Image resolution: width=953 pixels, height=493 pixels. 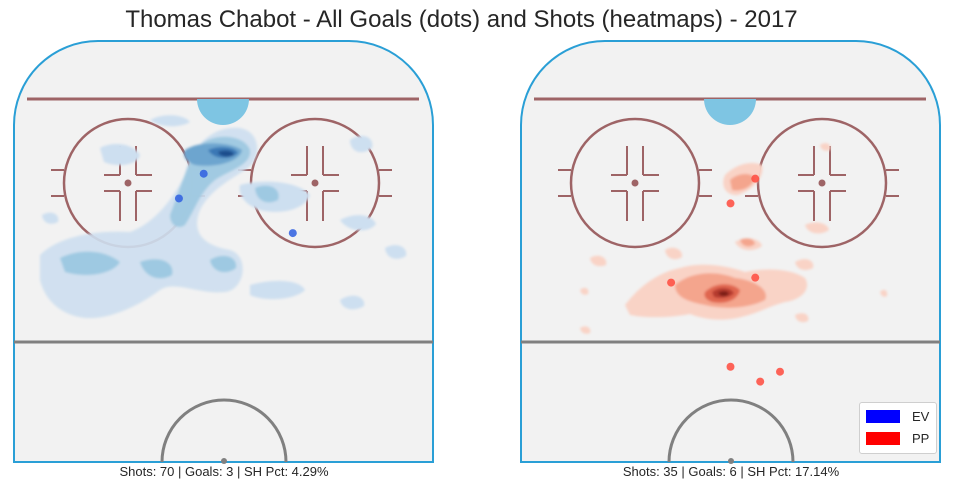 What do you see at coordinates (898, 428) in the screenshot?
I see `legend: EV PP` at bounding box center [898, 428].